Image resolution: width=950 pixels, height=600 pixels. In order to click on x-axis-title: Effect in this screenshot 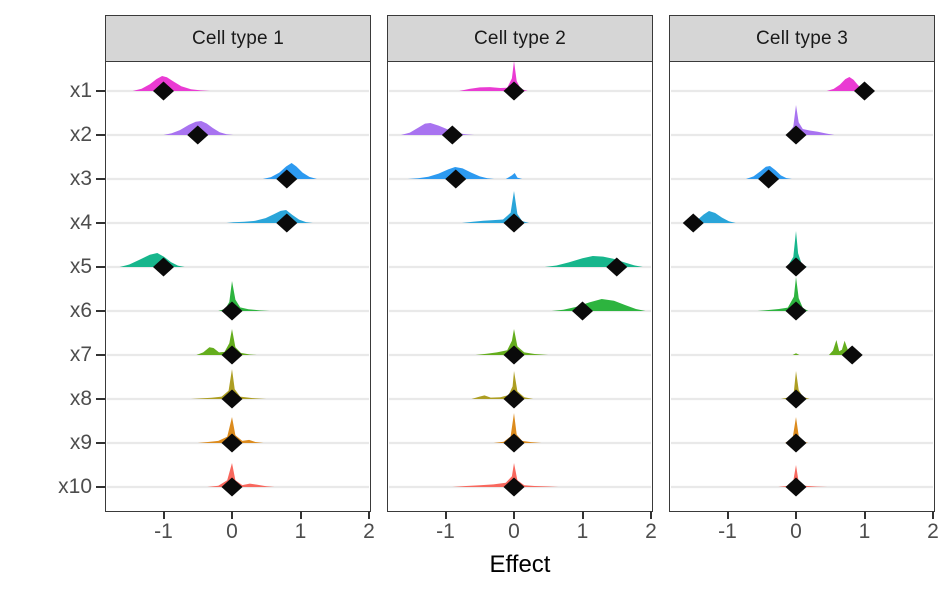, I will do `click(520, 564)`.